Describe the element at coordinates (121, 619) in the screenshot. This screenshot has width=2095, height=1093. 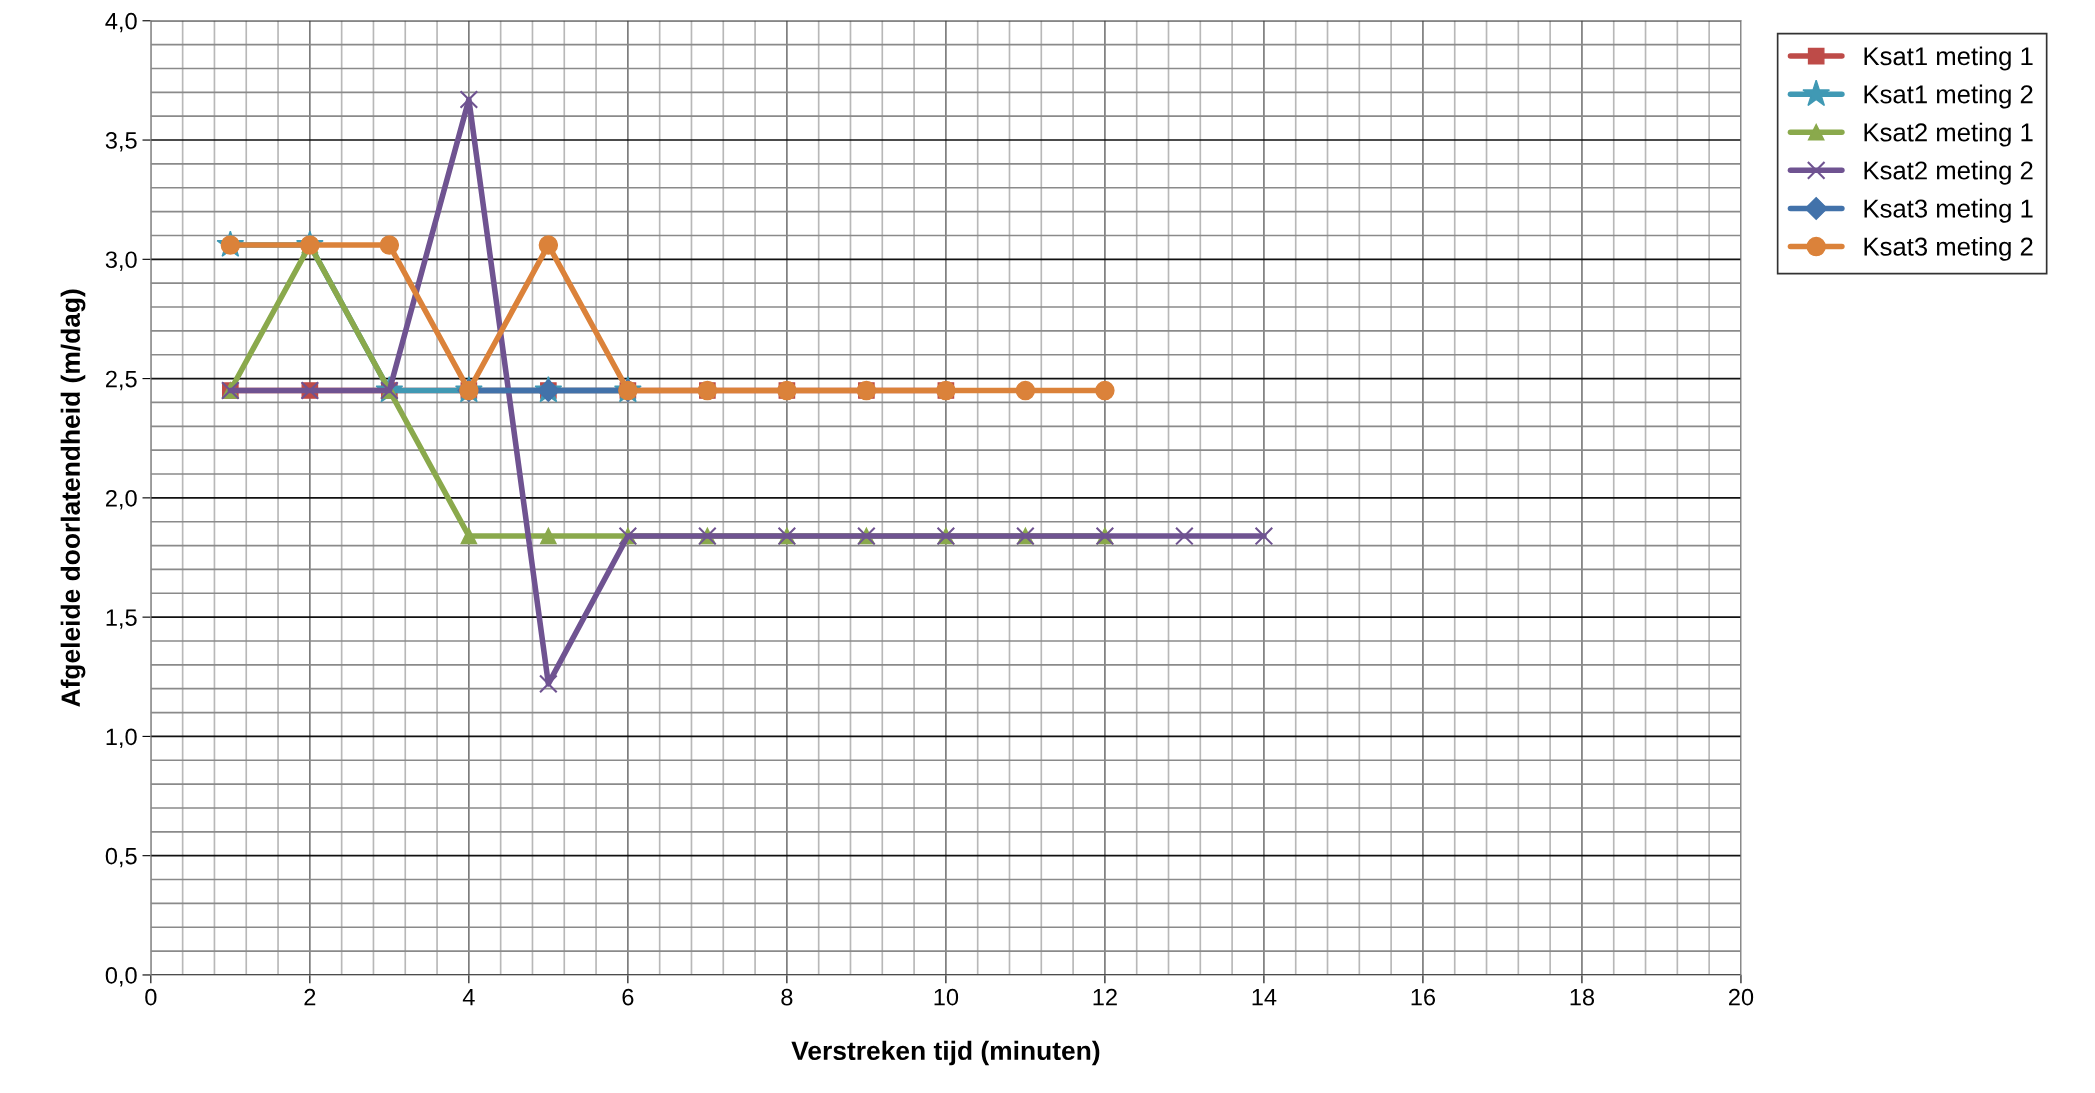
I see `y-tick-label: 1,5` at that location.